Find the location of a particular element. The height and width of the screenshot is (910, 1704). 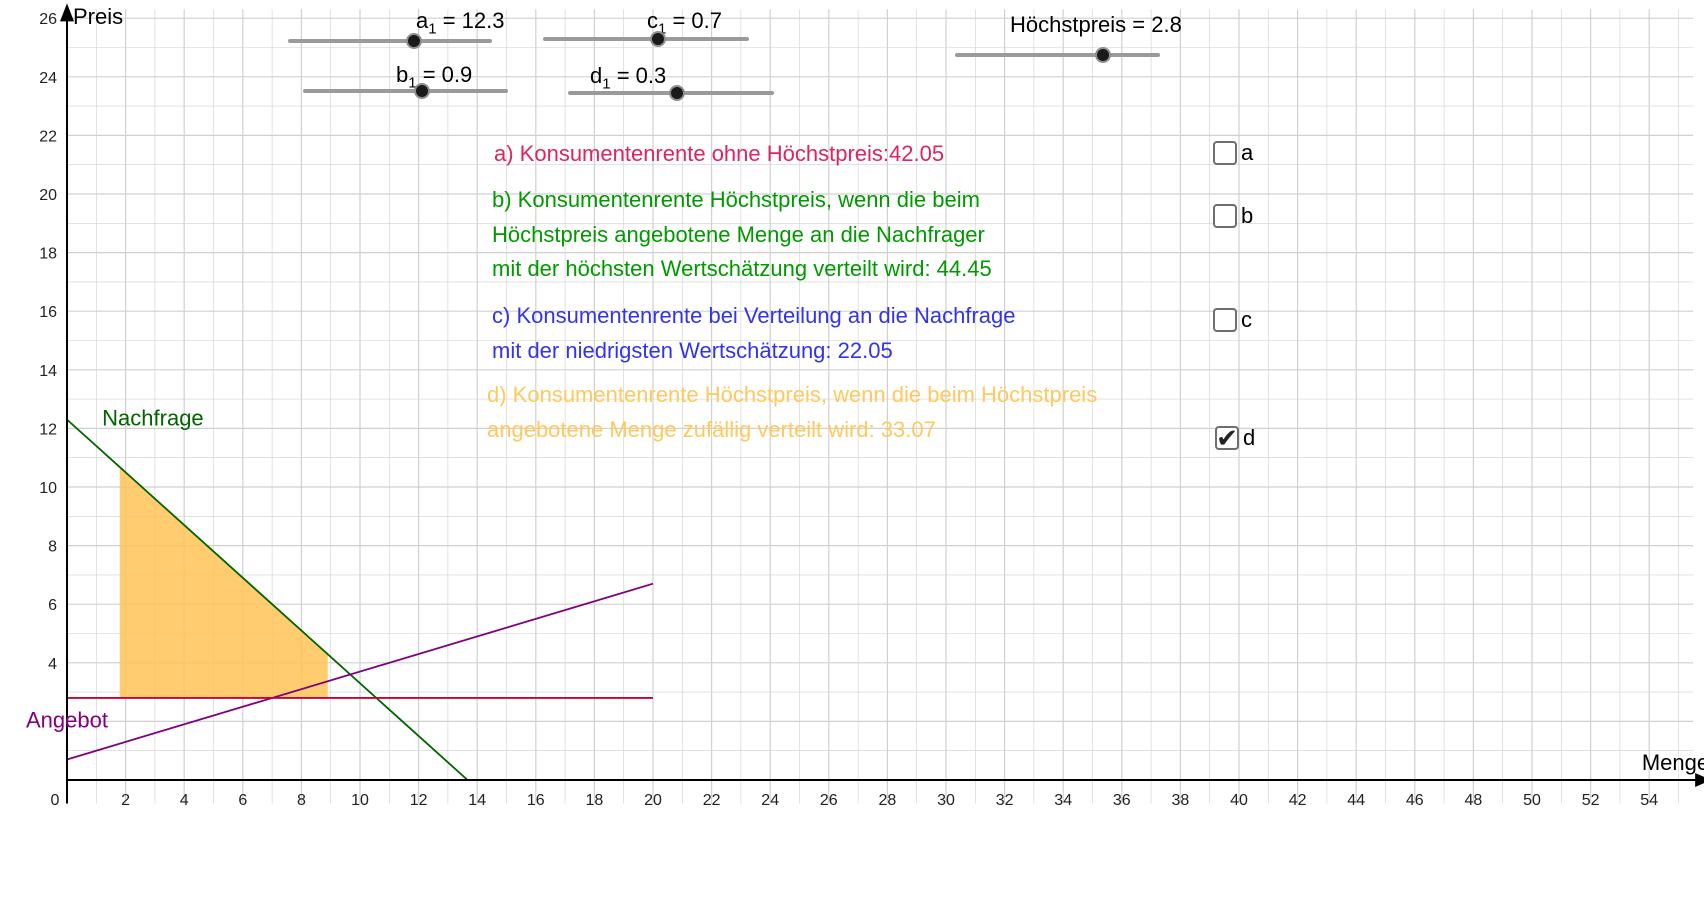

y-tick-label: 20 is located at coordinates (48, 195).